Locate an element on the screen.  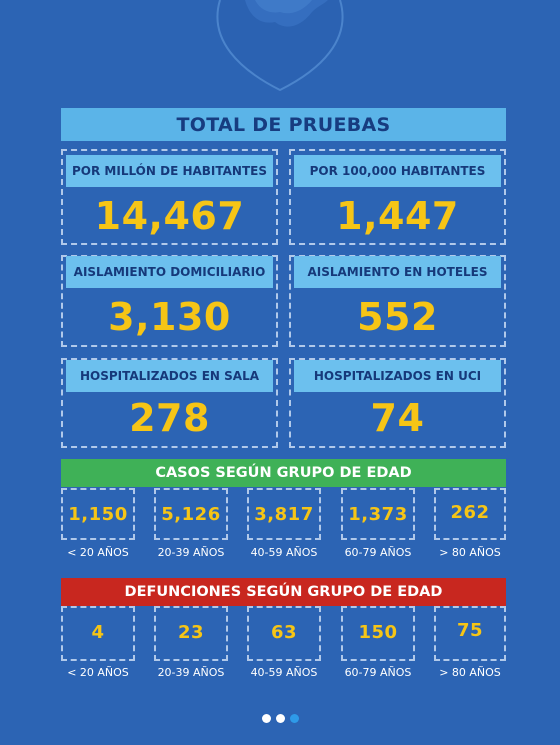
cases-age-label: > 80 AÑOS is located at coordinates (470, 552).